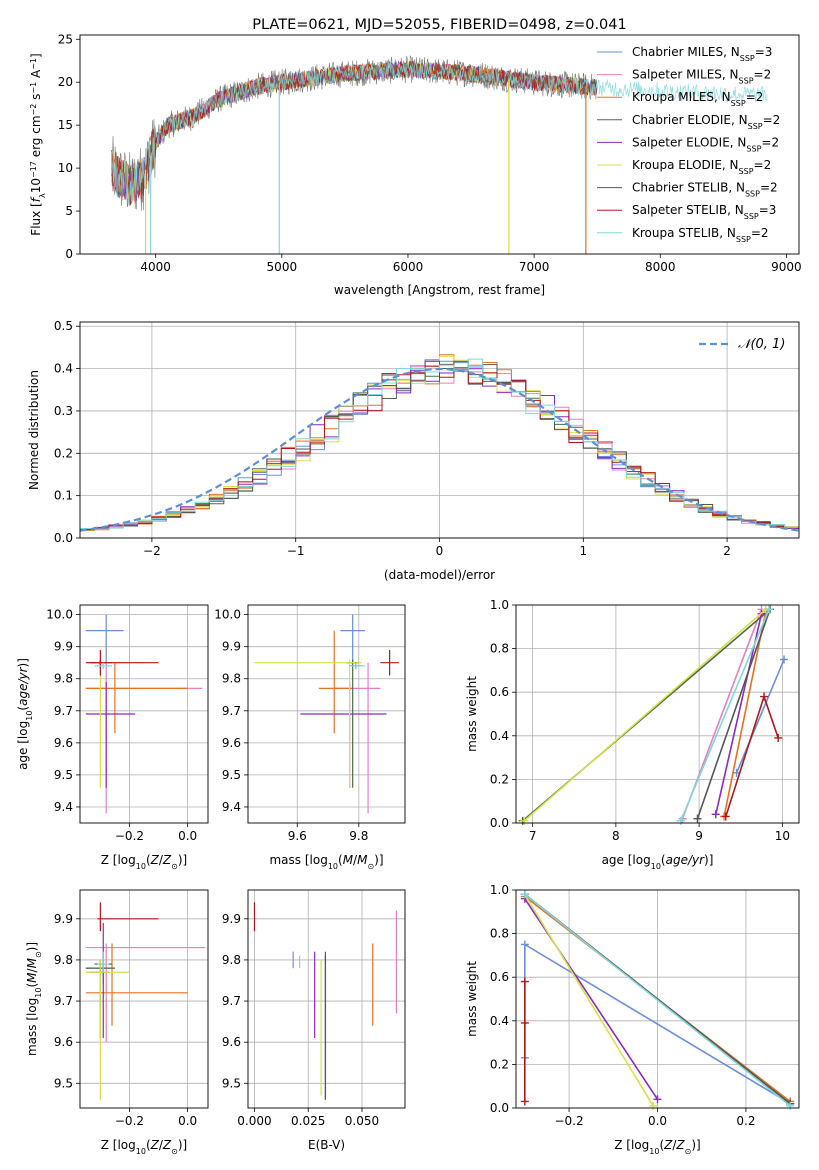 This screenshot has width=819, height=1170. What do you see at coordinates (254, 1121) in the screenshot?
I see `x-tick-label: 0.000` at bounding box center [254, 1121].